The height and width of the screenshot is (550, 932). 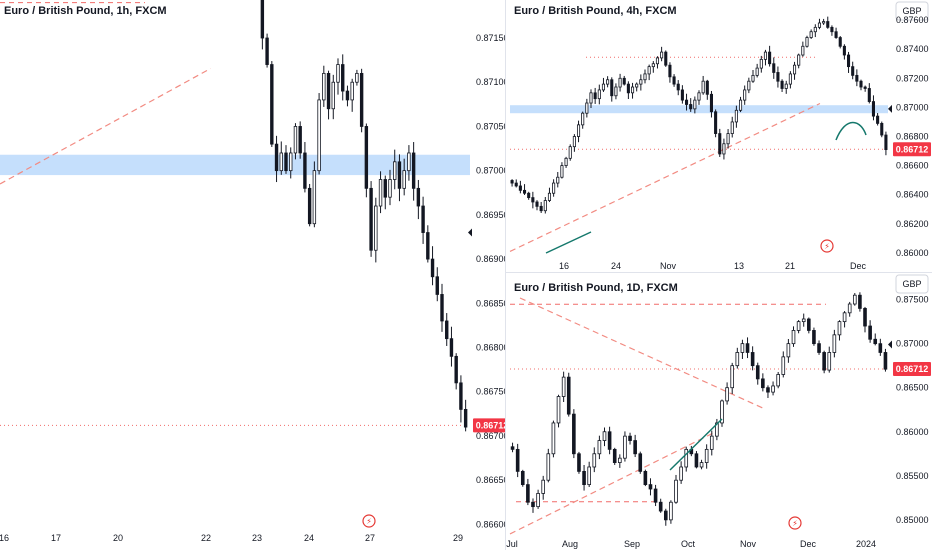 I want to click on x-tick-label: Aug, so click(x=570, y=544).